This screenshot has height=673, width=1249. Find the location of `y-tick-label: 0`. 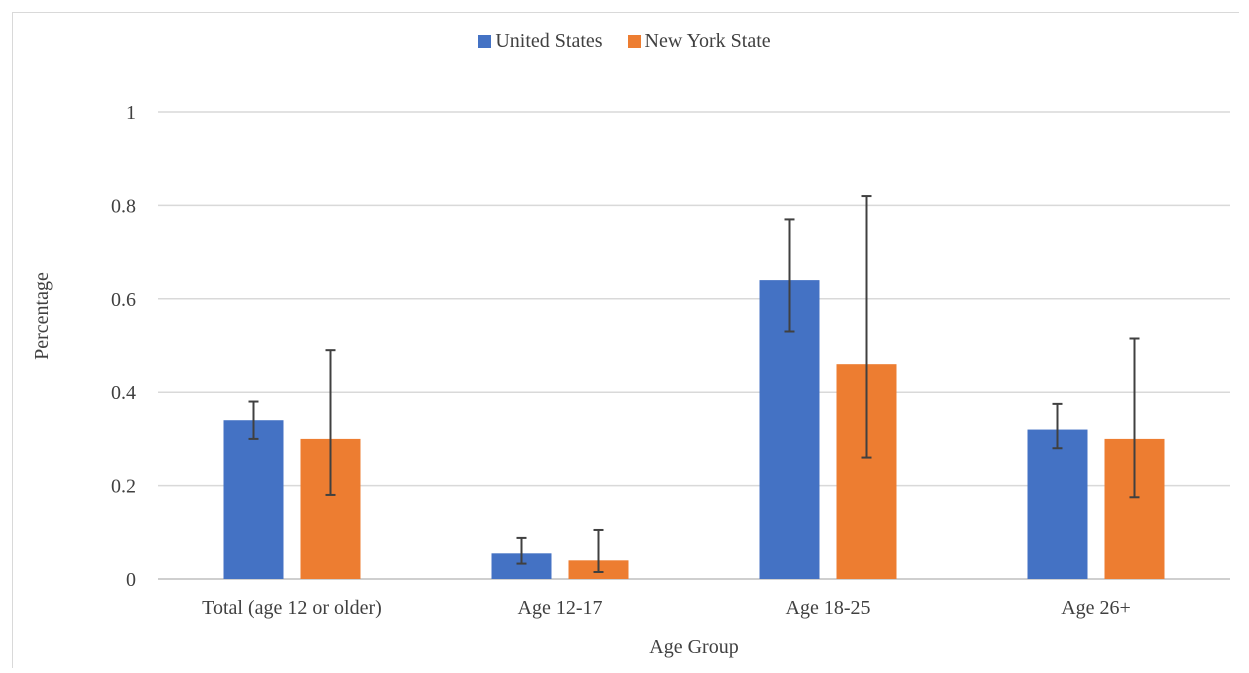

y-tick-label: 0 is located at coordinates (131, 580).